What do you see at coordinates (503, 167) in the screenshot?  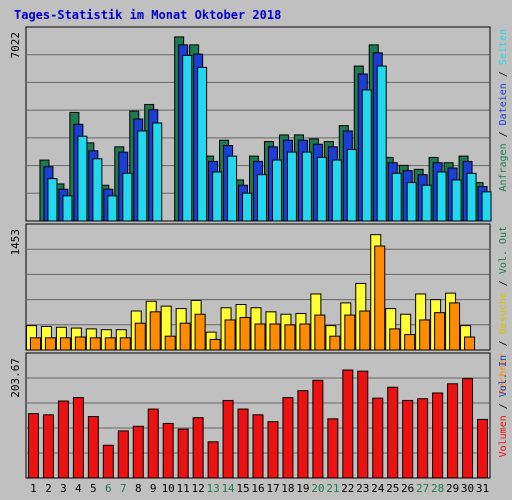 I see `legend-text: Anfragen` at bounding box center [503, 167].